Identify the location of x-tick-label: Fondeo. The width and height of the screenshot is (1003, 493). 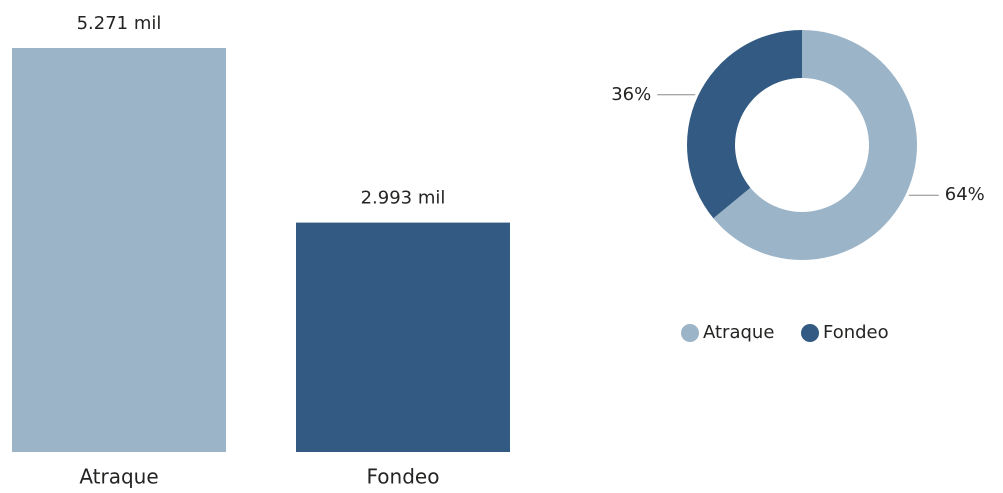
(403, 477).